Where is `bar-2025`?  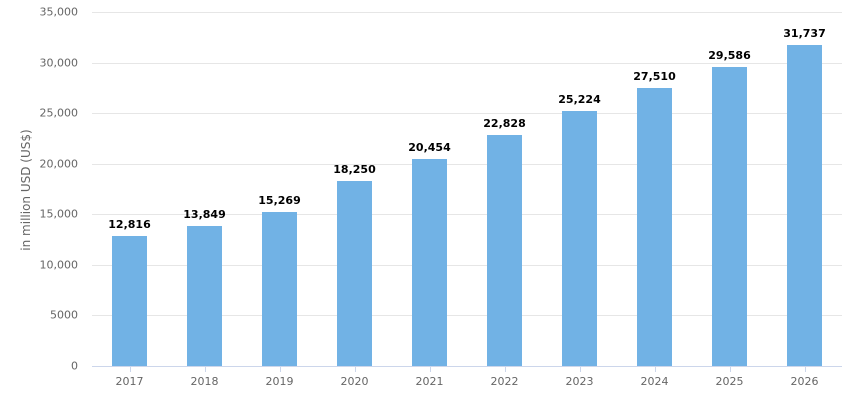 bar-2025 is located at coordinates (729, 216).